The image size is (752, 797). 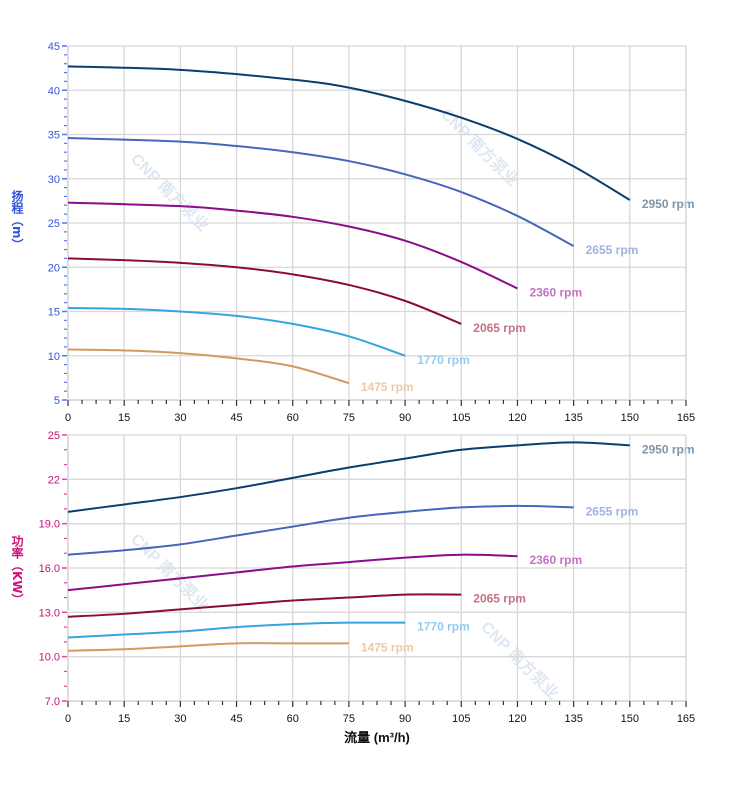 What do you see at coordinates (377, 737) in the screenshot?
I see `x-axis-label: 流量 (m³/h)` at bounding box center [377, 737].